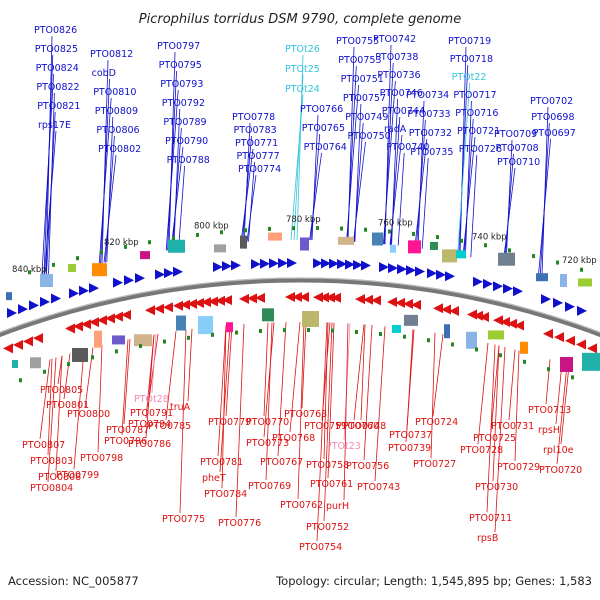  What do you see at coordinates (378, 487) in the screenshot?
I see `bottom-gene-label: PTO0743` at bounding box center [378, 487].